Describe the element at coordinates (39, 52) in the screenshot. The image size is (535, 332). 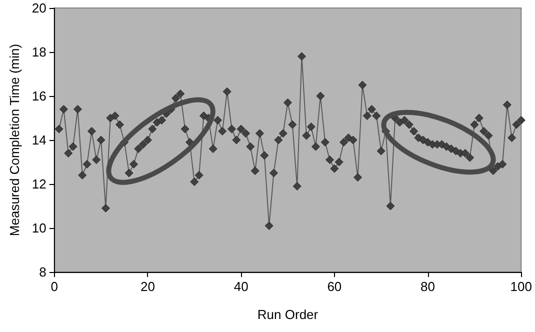
I see `y-tick-label: 18` at that location.